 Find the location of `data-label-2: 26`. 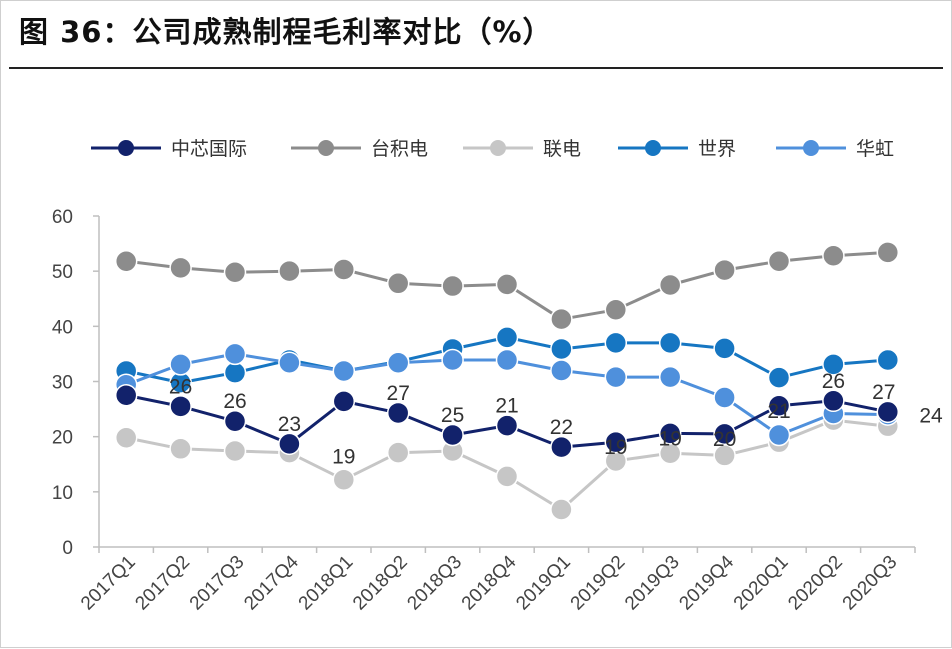

data-label-2: 26 is located at coordinates (234, 401).